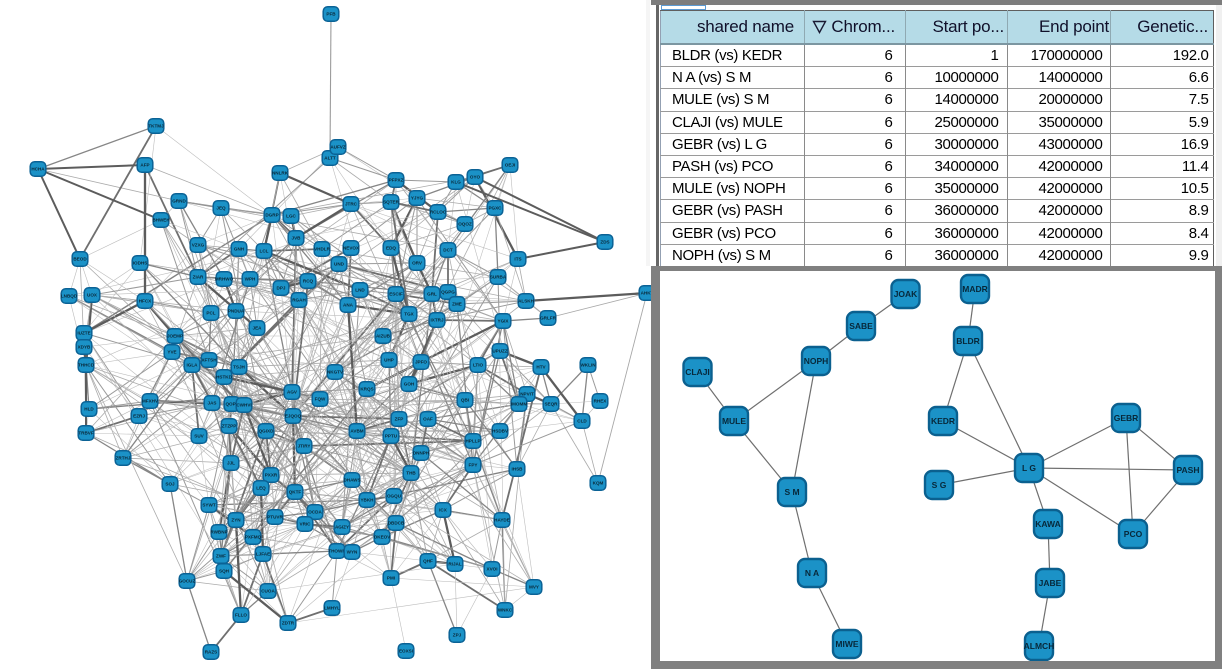  What do you see at coordinates (193, 365) in the screenshot?
I see `svg-text: IGLA` at bounding box center [193, 365].